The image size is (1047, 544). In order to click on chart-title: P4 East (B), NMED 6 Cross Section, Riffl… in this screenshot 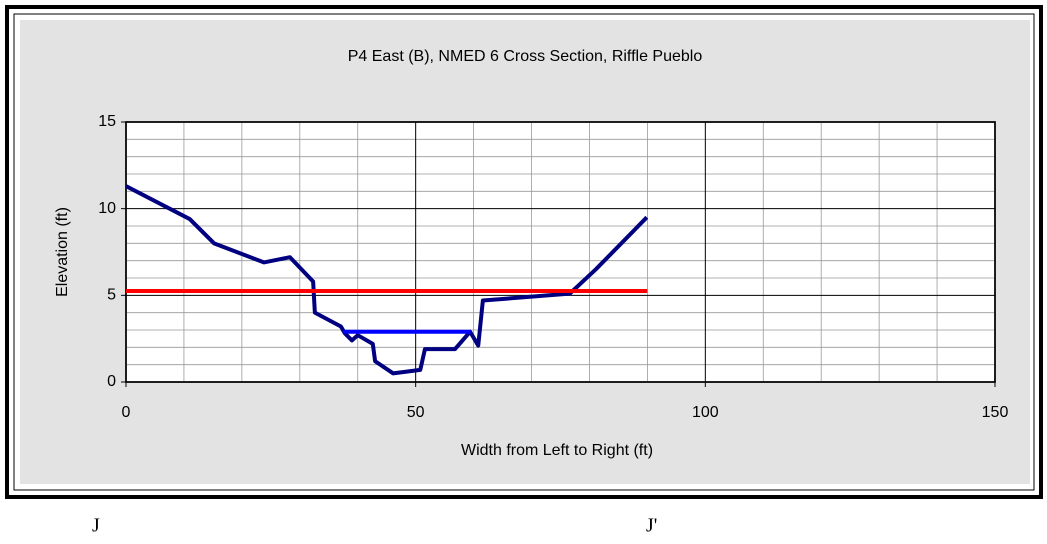, I will do `click(525, 56)`.